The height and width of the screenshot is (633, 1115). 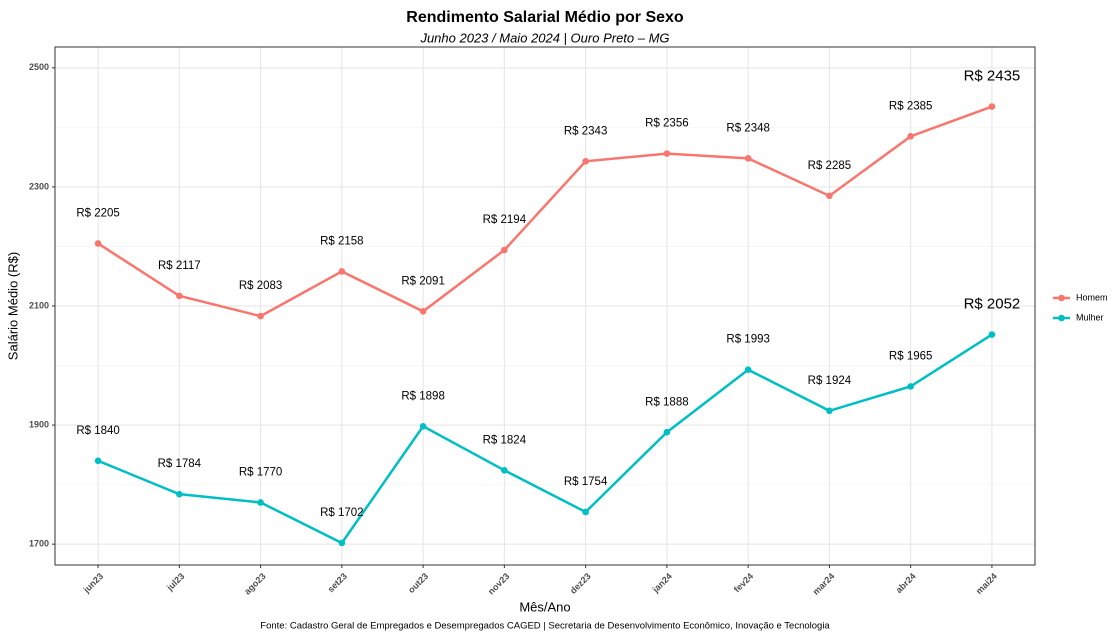 I want to click on data-label: R$ 1993, so click(x=747, y=340).